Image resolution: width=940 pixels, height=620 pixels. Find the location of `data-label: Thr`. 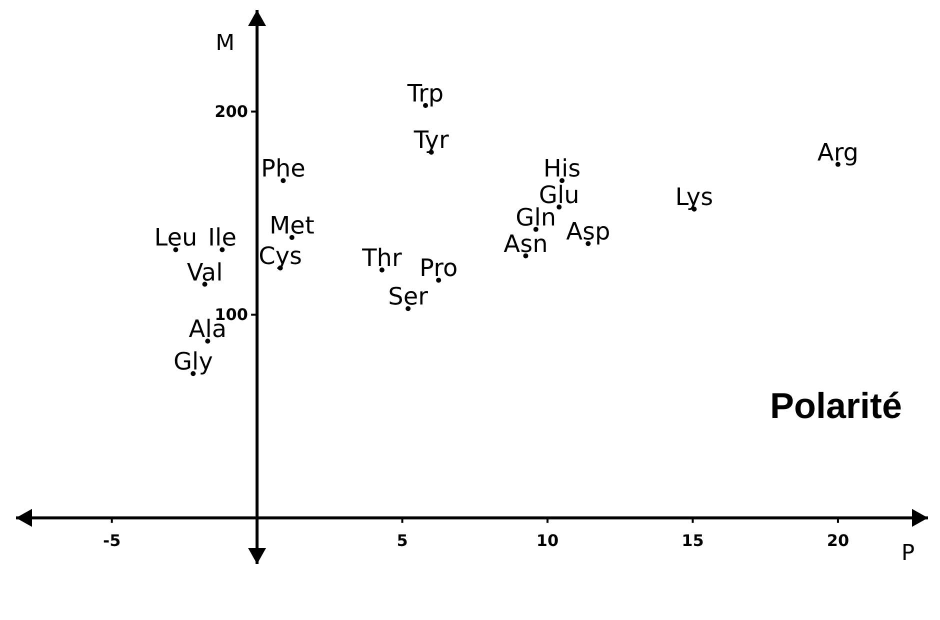

data-label: Thr is located at coordinates (381, 258).